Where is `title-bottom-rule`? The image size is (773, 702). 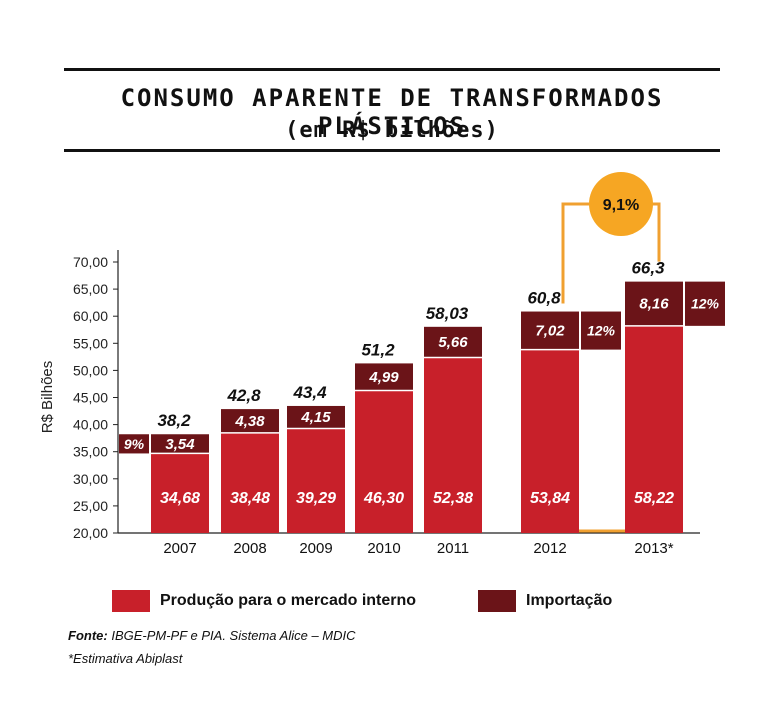 title-bottom-rule is located at coordinates (392, 150).